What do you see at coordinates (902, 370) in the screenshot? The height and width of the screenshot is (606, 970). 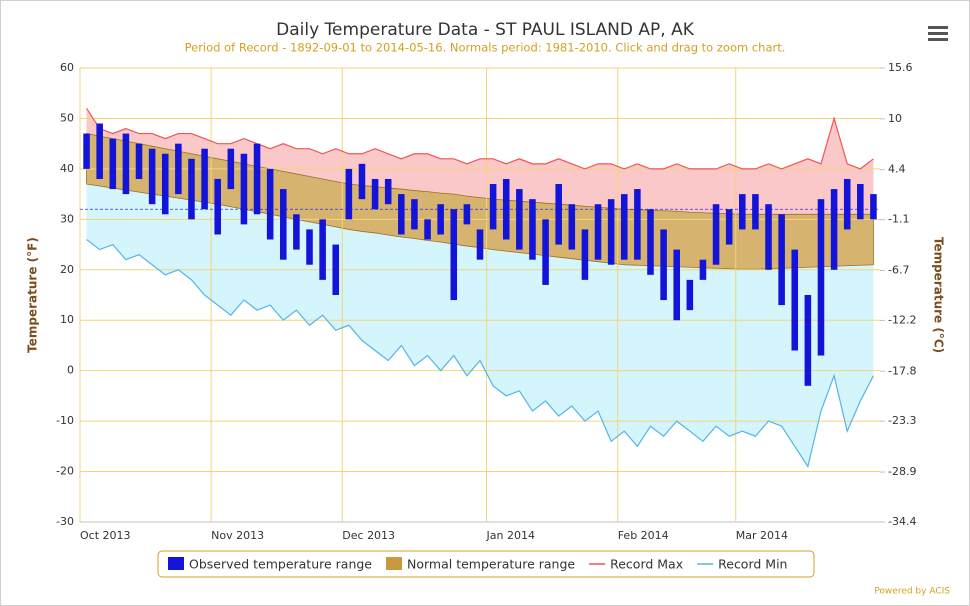 I see `y2-tick-label: -17.8` at bounding box center [902, 370].